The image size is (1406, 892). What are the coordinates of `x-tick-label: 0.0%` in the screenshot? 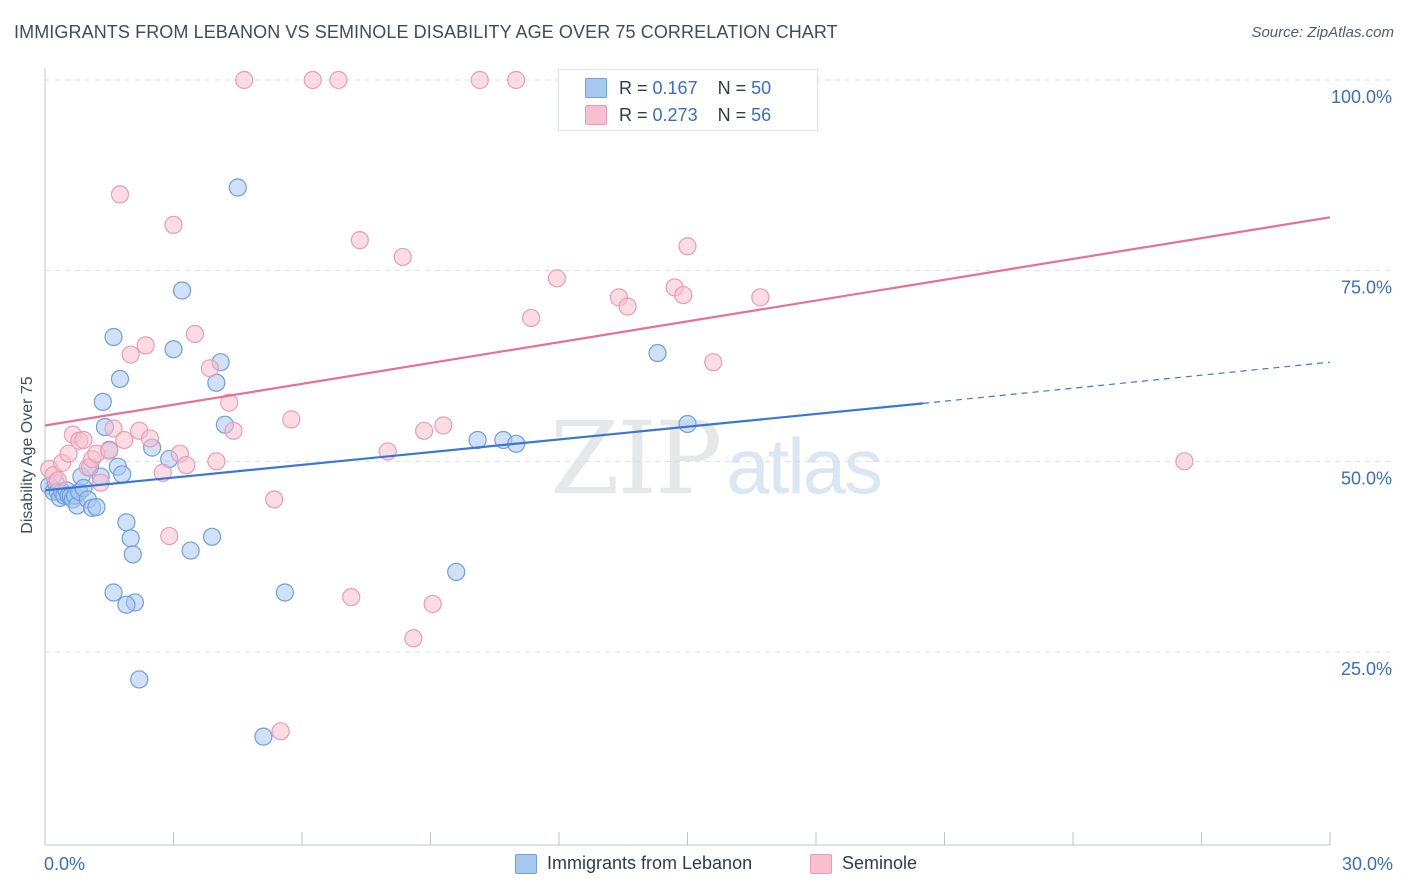 It's located at (64, 864).